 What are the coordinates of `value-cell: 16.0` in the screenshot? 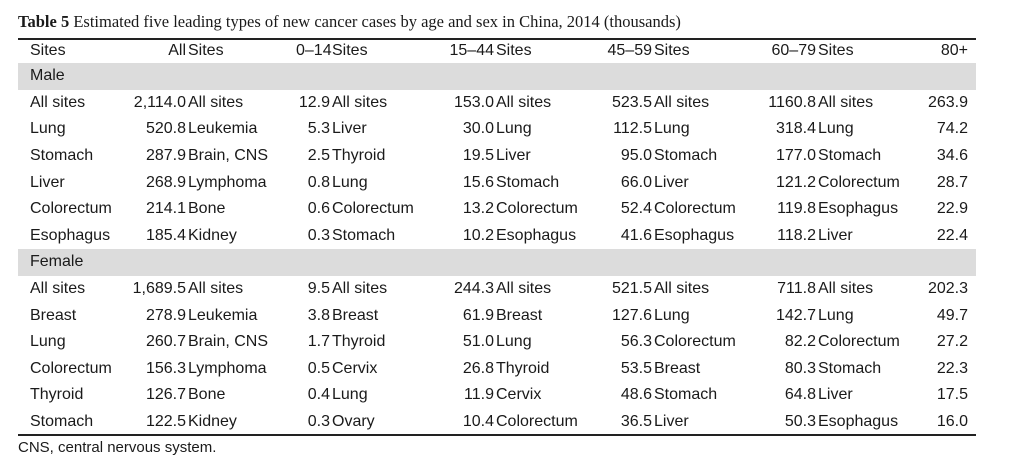 It's located at (952, 422).